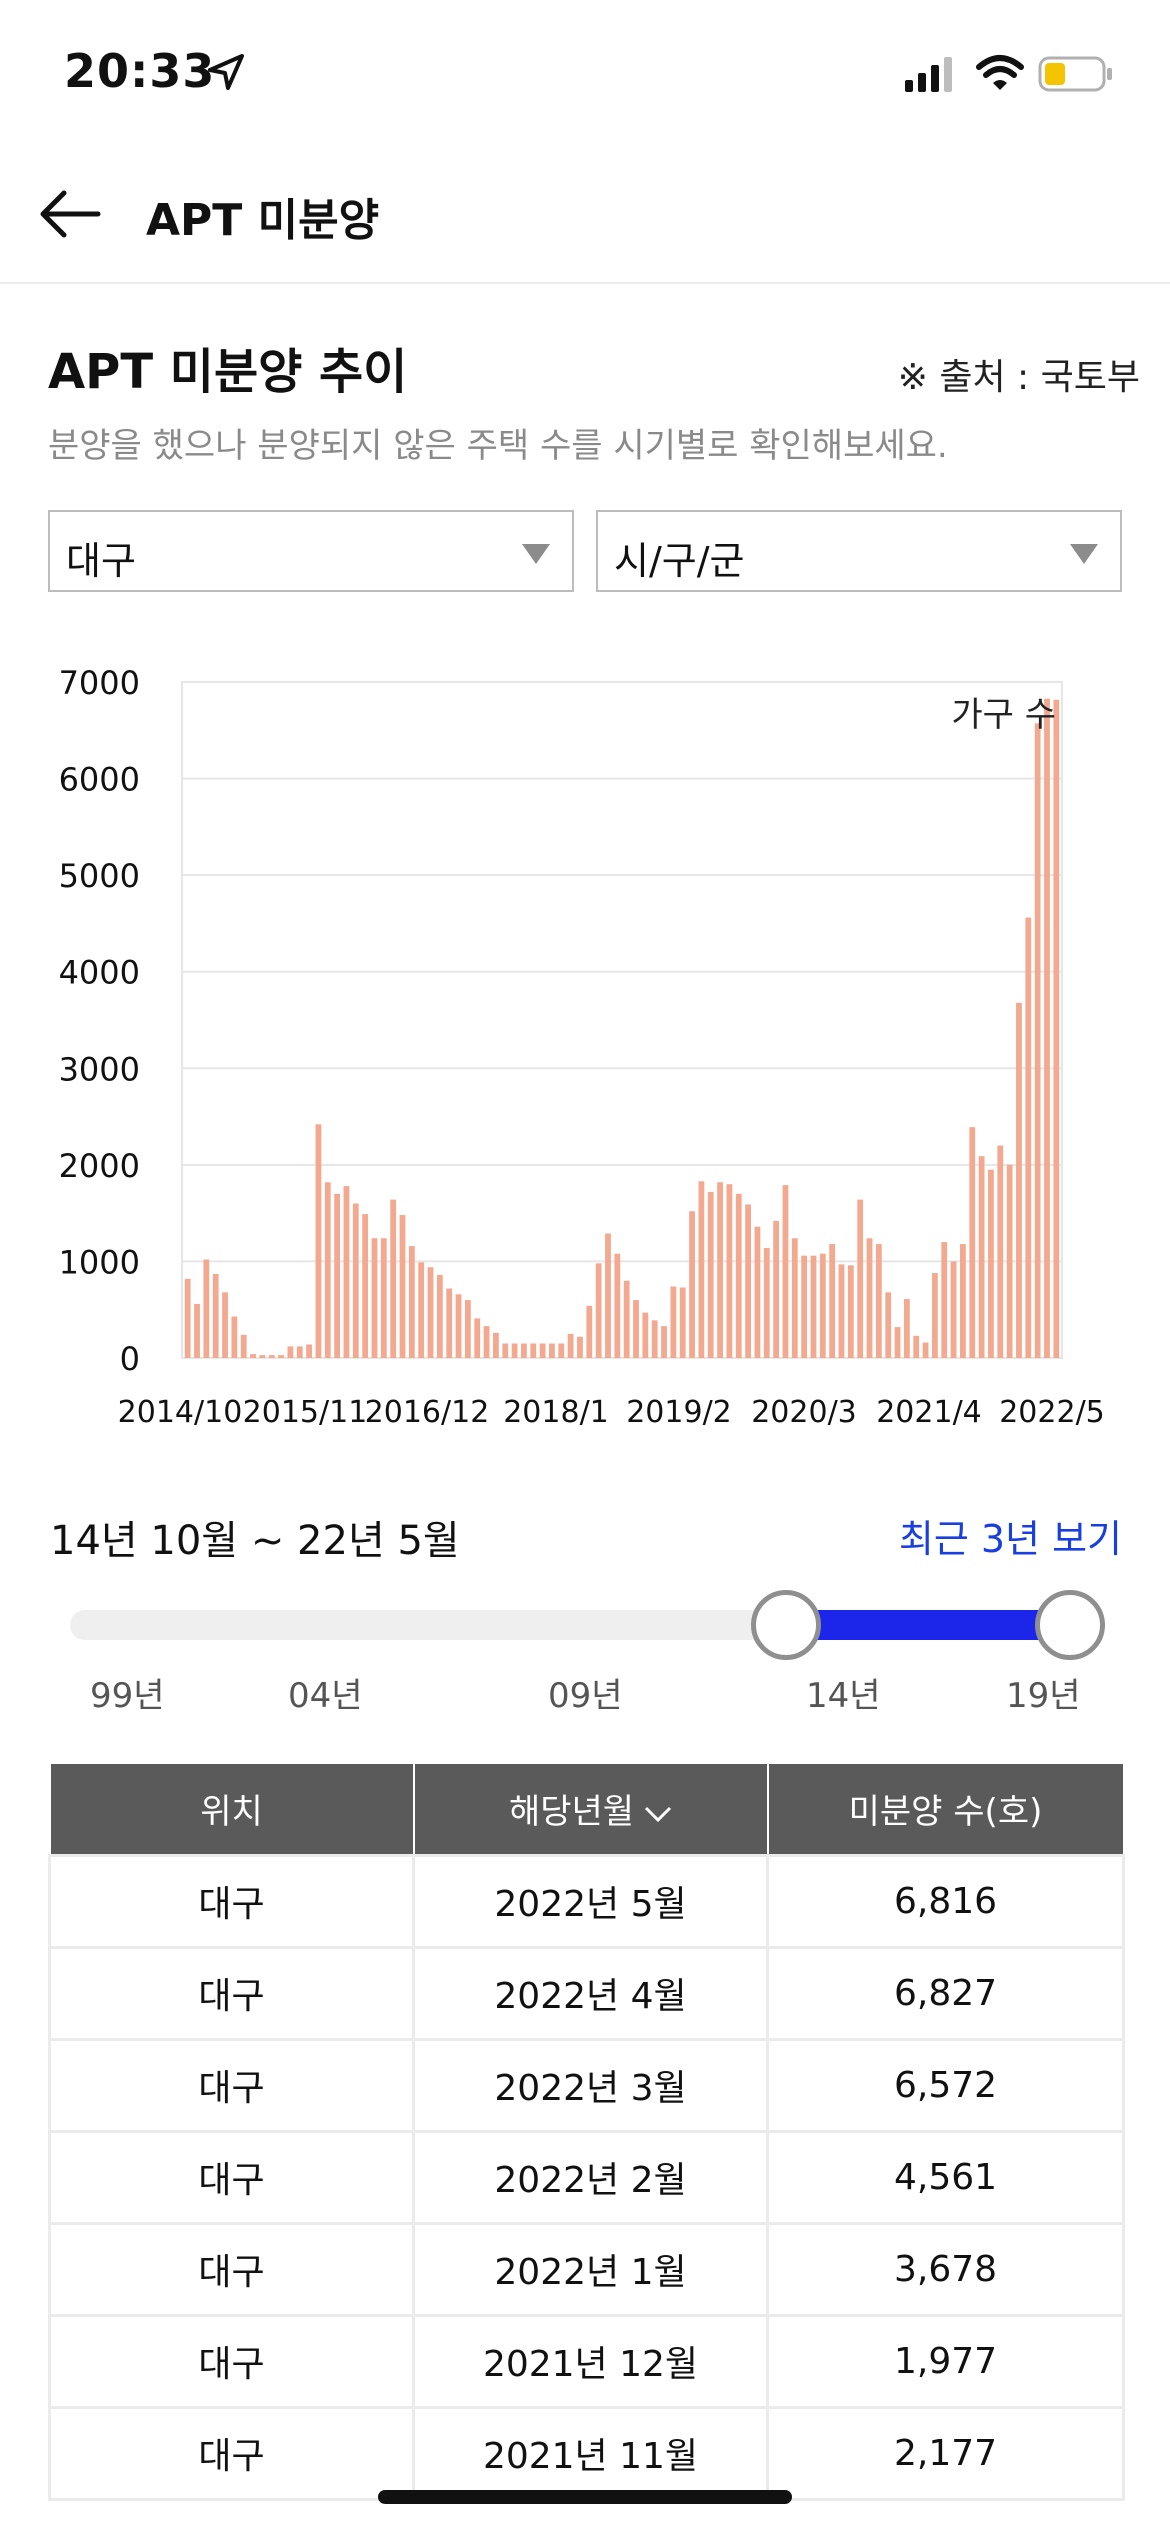 This screenshot has height=2532, width=1170. Describe the element at coordinates (556, 1412) in the screenshot. I see `x-tick-label: 2018/1` at that location.